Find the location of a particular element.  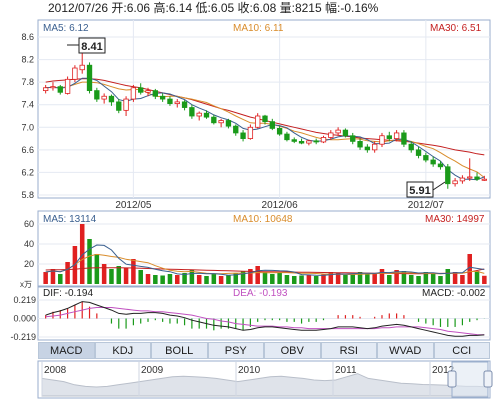

min-price-callout: 5.91 is located at coordinates (426, 189).